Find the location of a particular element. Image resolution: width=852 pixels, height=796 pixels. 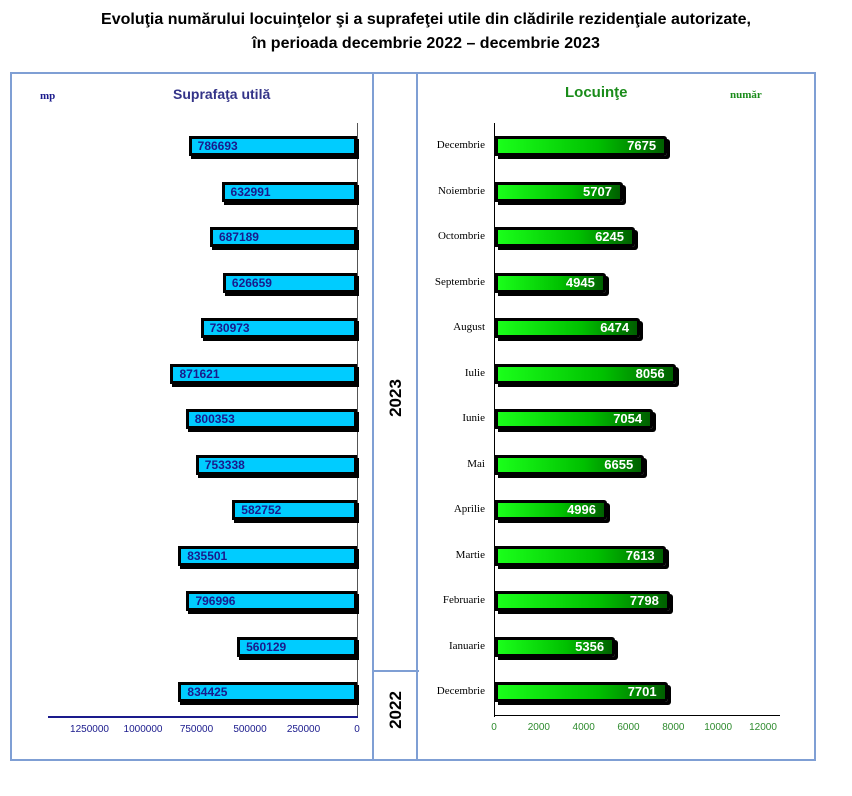

dwelling-bar: 7675 is located at coordinates (581, 146).